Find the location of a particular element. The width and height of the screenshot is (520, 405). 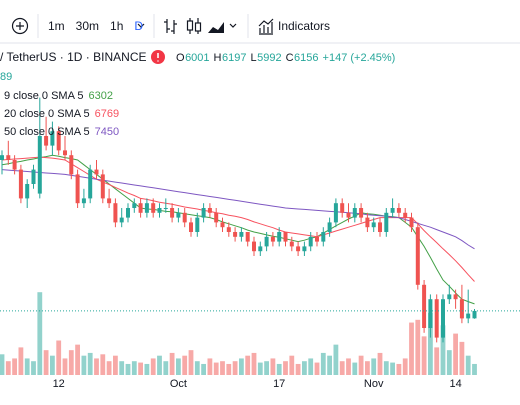

x-tick-label: 14 is located at coordinates (455, 384).